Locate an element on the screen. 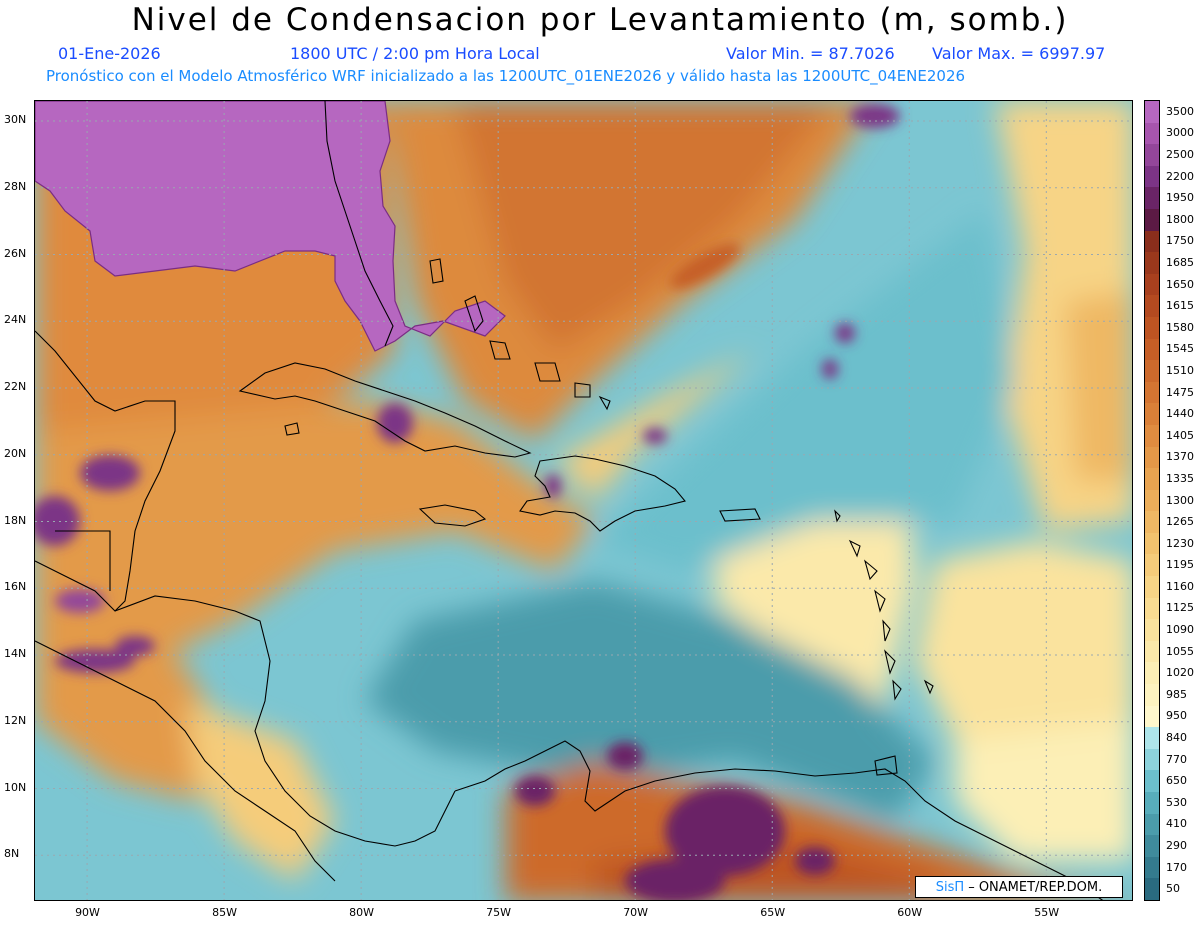 This screenshot has width=1200, height=927. colorbar-label: 3500 is located at coordinates (1180, 111).